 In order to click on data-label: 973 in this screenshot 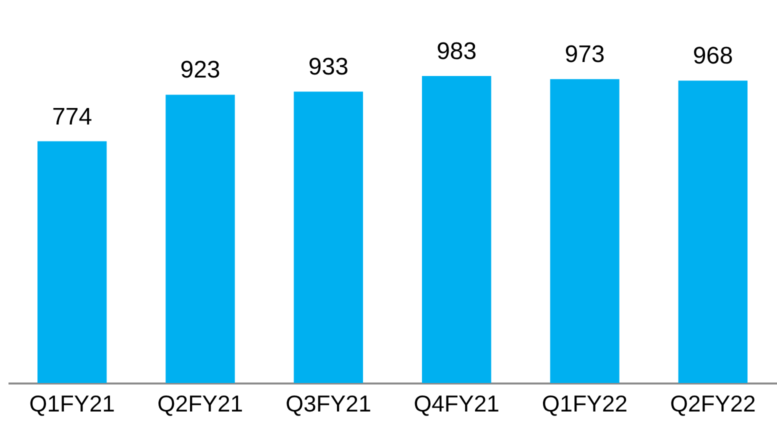, I will do `click(584, 54)`.